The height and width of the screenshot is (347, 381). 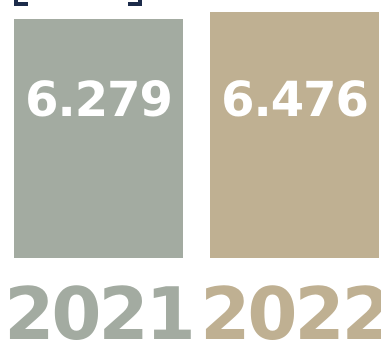 What do you see at coordinates (290, 309) in the screenshot?
I see `category-label-2022: 2022` at bounding box center [290, 309].